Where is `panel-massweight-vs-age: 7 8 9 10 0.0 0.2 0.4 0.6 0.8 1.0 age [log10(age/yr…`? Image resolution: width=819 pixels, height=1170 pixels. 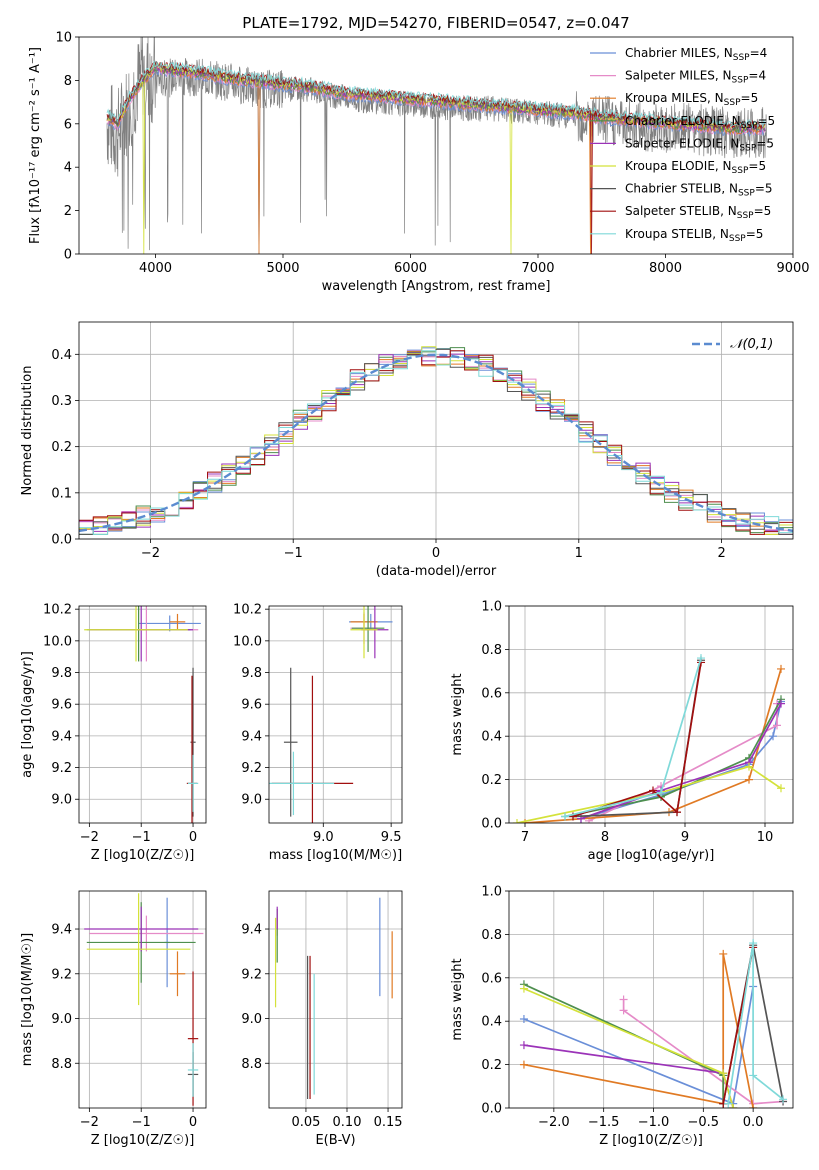 panel-massweight-vs-age: 7 8 9 10 0.0 0.2 0.4 0.6 0.8 1.0 age [log10(age/yr… is located at coordinates (622, 731).